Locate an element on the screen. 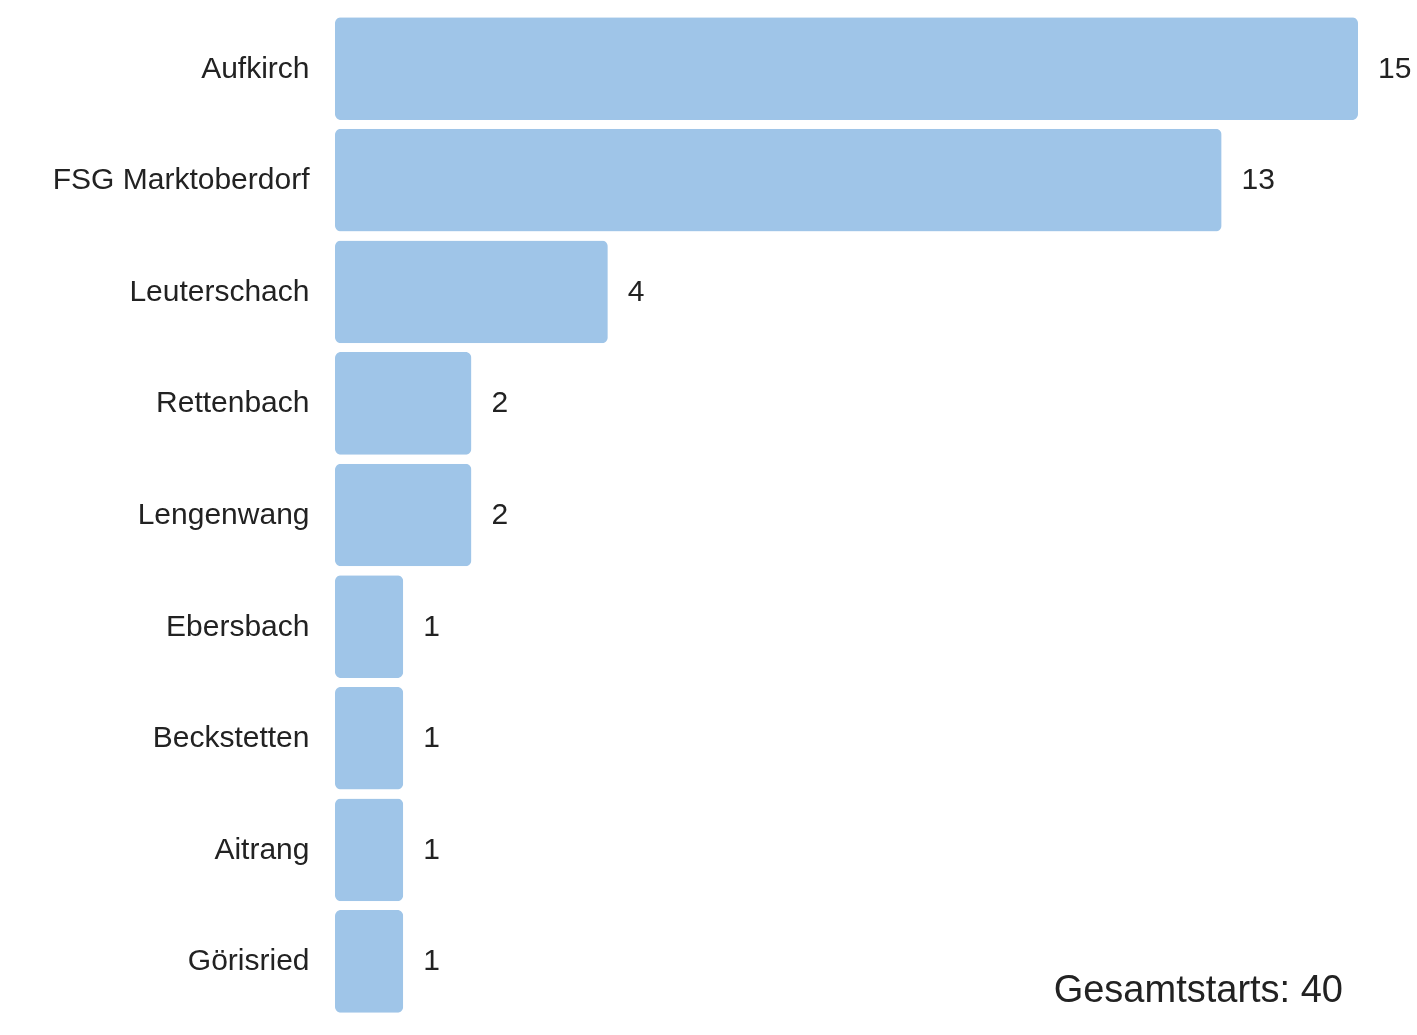  y-tick-label: Lengenwang is located at coordinates (223, 513).